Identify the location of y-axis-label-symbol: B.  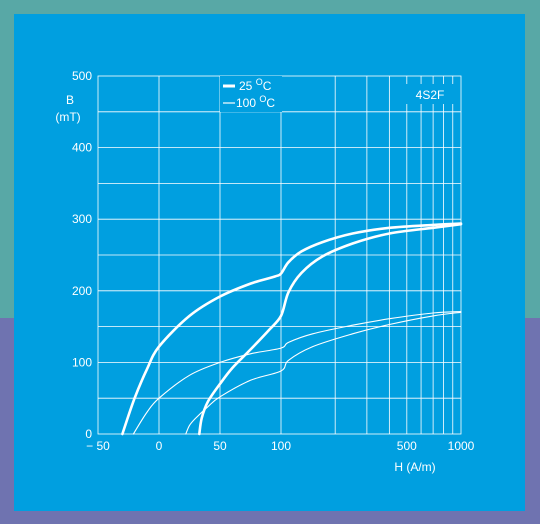
(70, 100).